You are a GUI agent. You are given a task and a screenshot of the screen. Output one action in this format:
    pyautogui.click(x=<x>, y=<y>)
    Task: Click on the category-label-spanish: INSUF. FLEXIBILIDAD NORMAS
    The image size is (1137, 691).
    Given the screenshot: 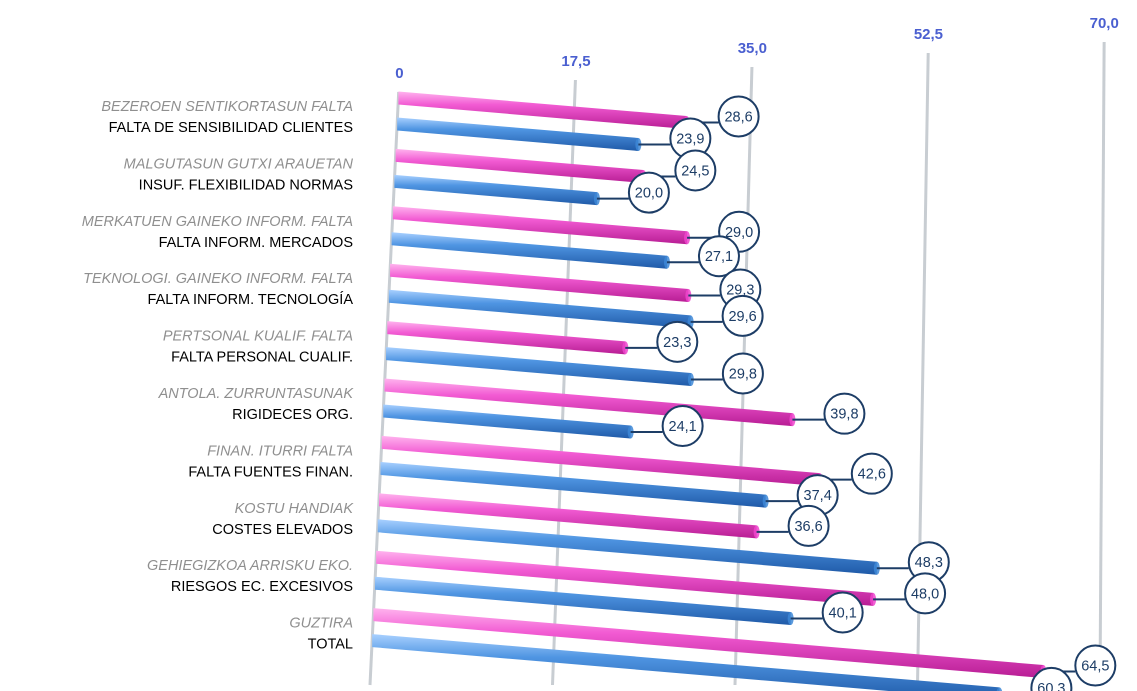 What is the action you would take?
    pyautogui.click(x=246, y=185)
    